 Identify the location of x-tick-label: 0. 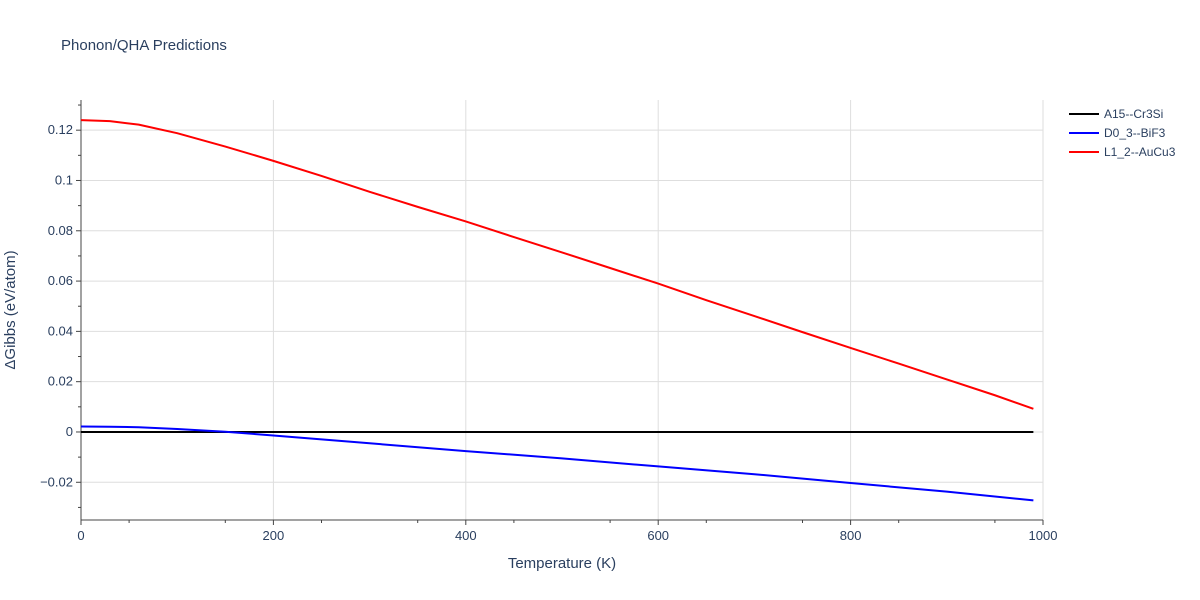
(80, 535).